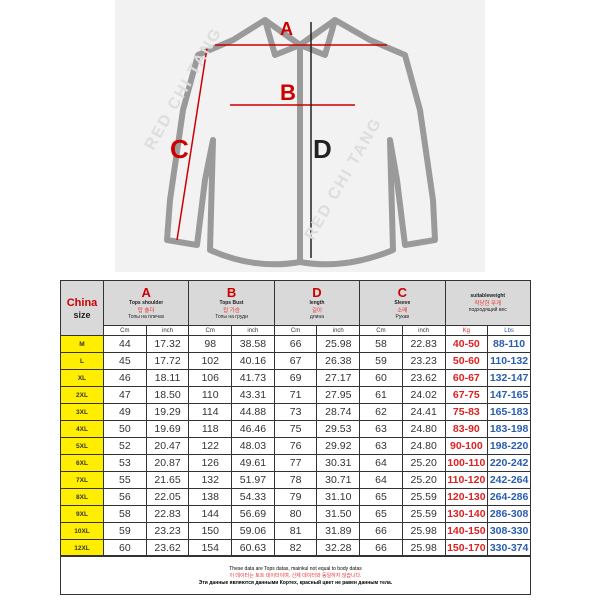 The width and height of the screenshot is (600, 600). Describe the element at coordinates (509, 395) in the screenshot. I see `value-cell: 147-165` at that location.